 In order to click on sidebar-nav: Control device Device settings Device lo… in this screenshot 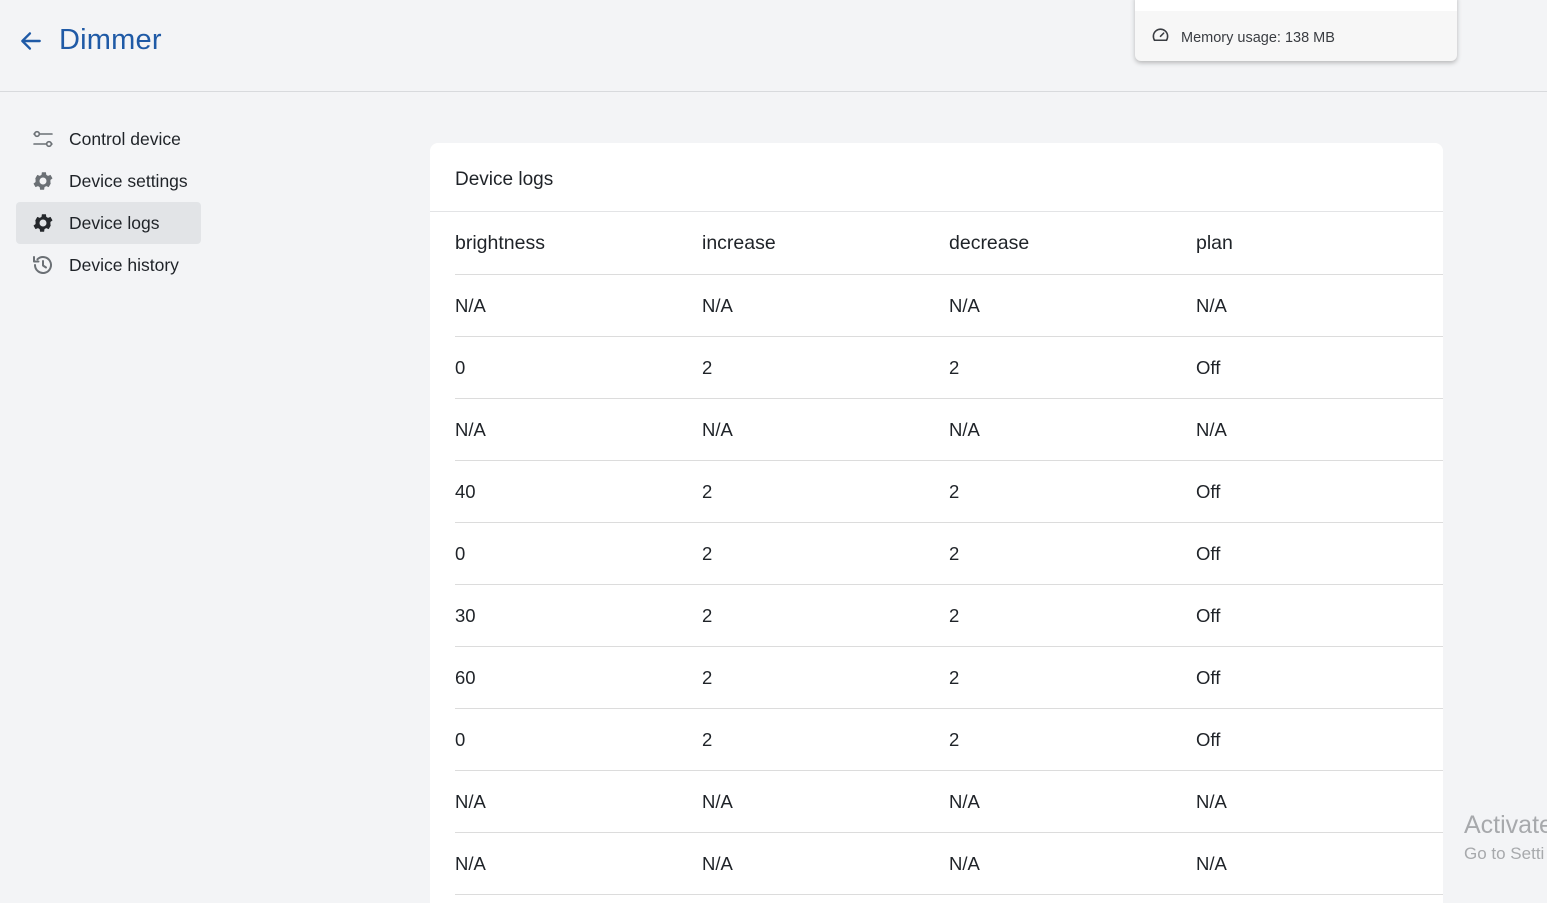, I will do `click(108, 202)`.